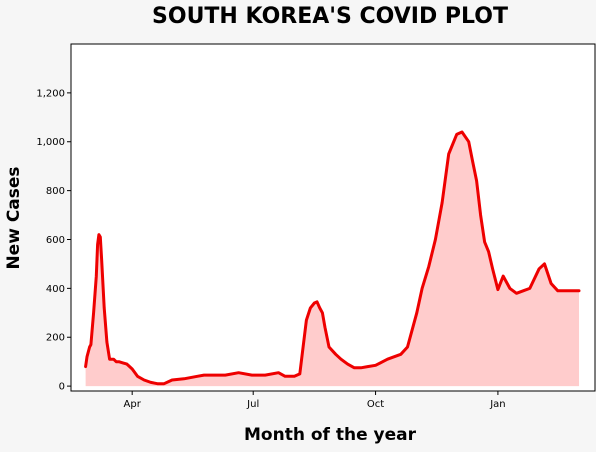  What do you see at coordinates (50, 142) in the screenshot?
I see `y-tick-label: 1,000` at bounding box center [50, 142].